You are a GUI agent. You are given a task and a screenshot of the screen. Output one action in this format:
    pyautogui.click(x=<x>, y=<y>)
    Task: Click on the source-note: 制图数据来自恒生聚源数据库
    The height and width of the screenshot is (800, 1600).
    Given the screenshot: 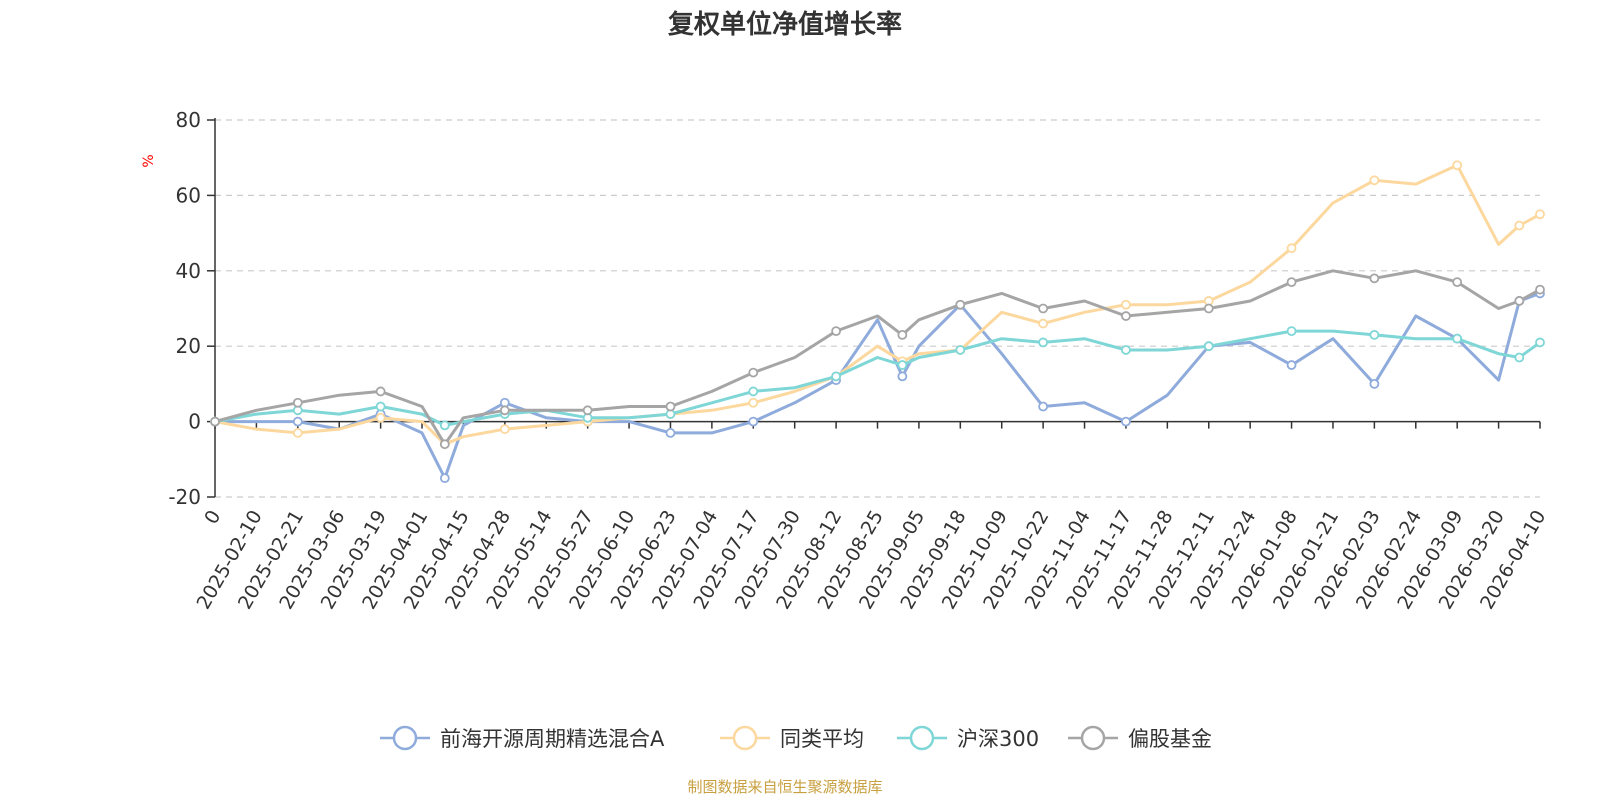 What is the action you would take?
    pyautogui.click(x=784, y=787)
    